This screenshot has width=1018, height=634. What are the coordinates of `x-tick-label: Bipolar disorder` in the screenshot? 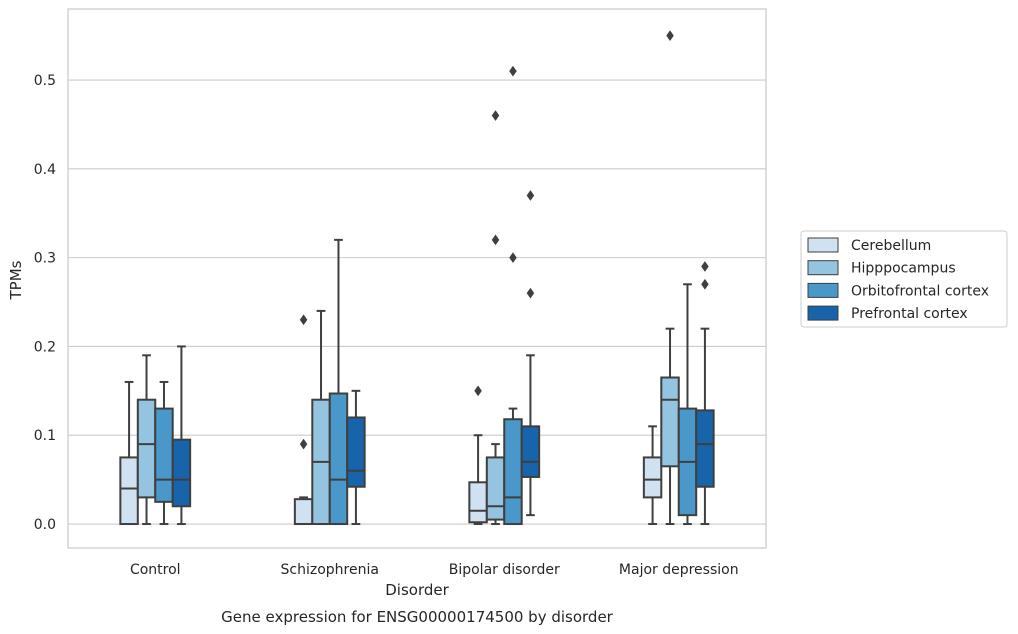 It's located at (504, 570).